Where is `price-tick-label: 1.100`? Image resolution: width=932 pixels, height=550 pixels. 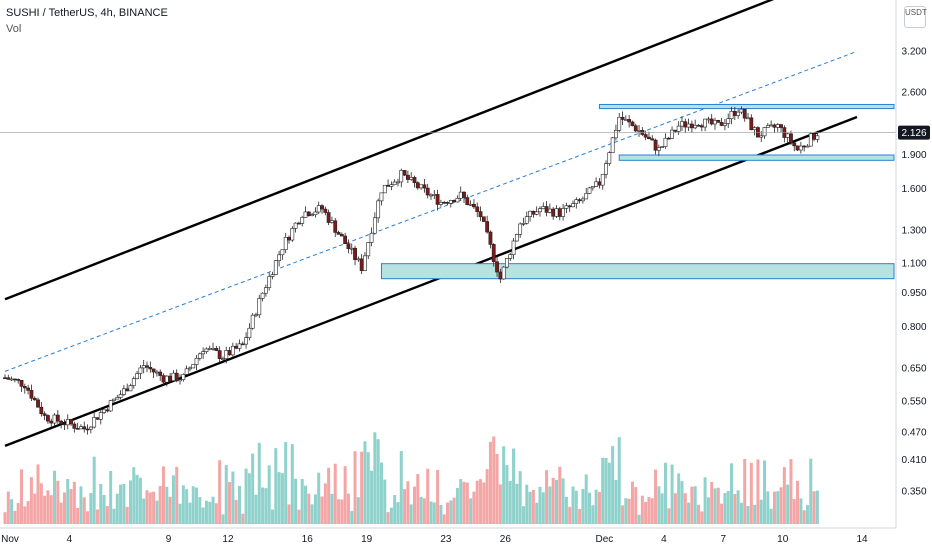
price-tick-label: 1.100 is located at coordinates (913, 264).